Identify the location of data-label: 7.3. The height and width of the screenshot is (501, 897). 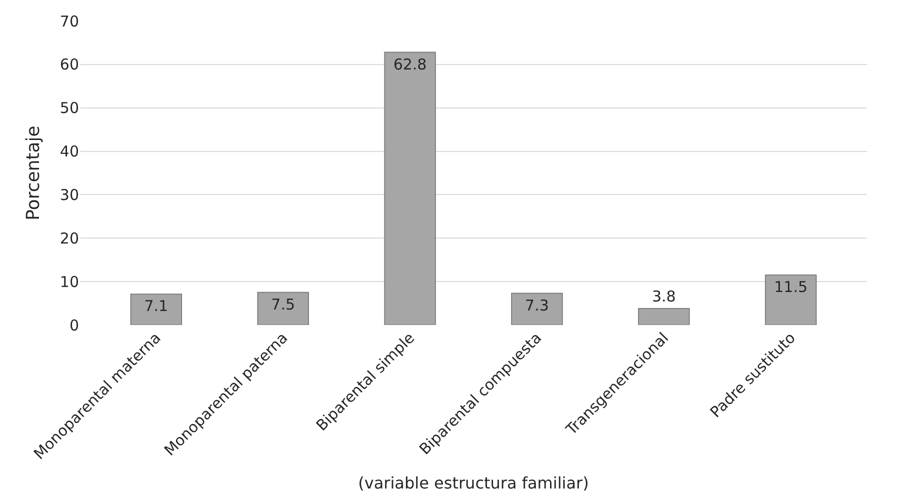
(537, 305).